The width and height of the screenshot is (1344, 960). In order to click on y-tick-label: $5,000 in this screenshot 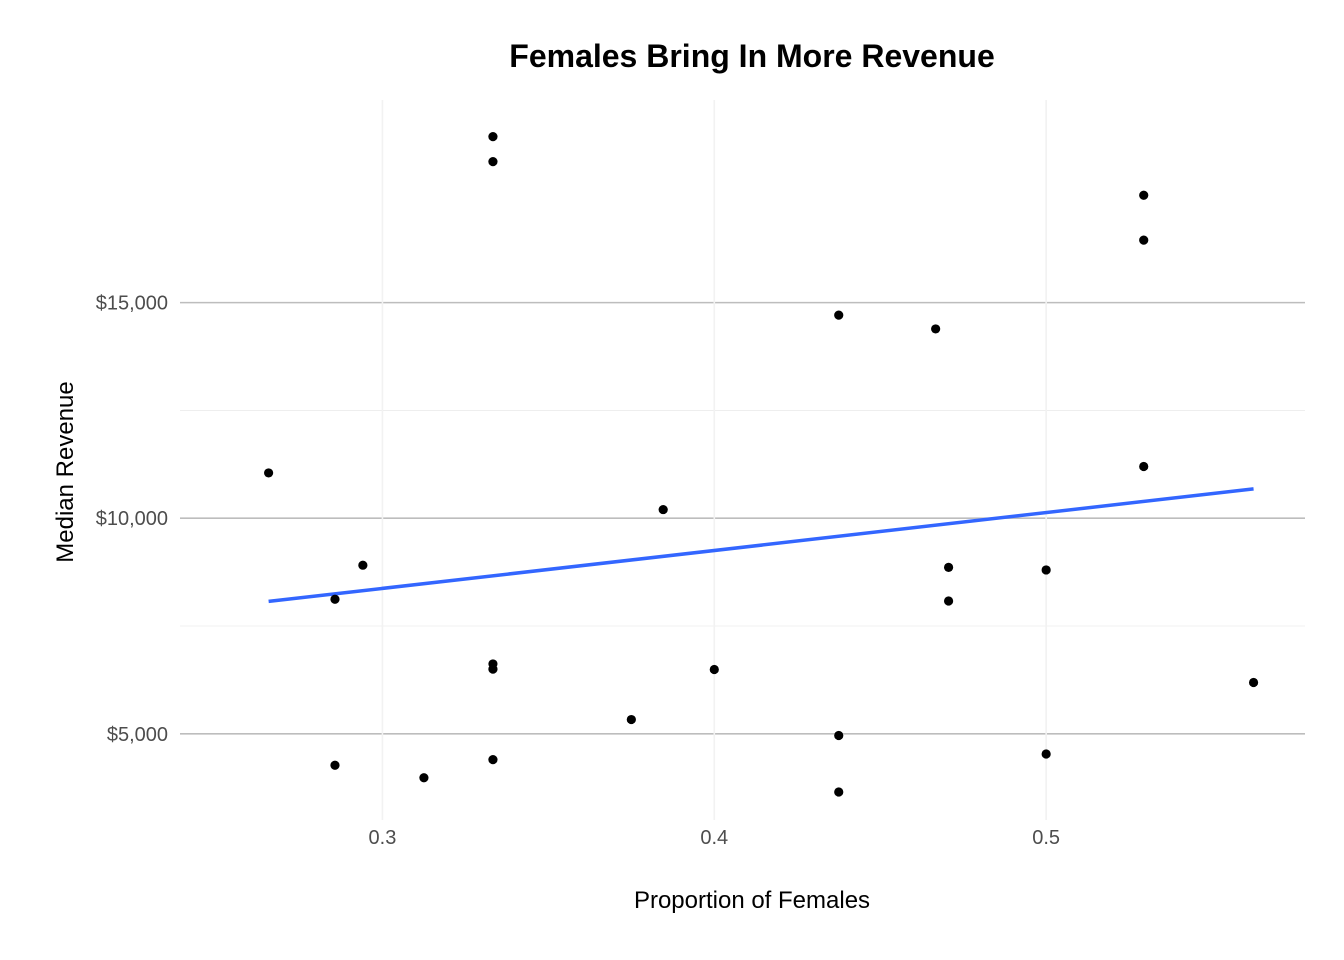, I will do `click(137, 735)`.